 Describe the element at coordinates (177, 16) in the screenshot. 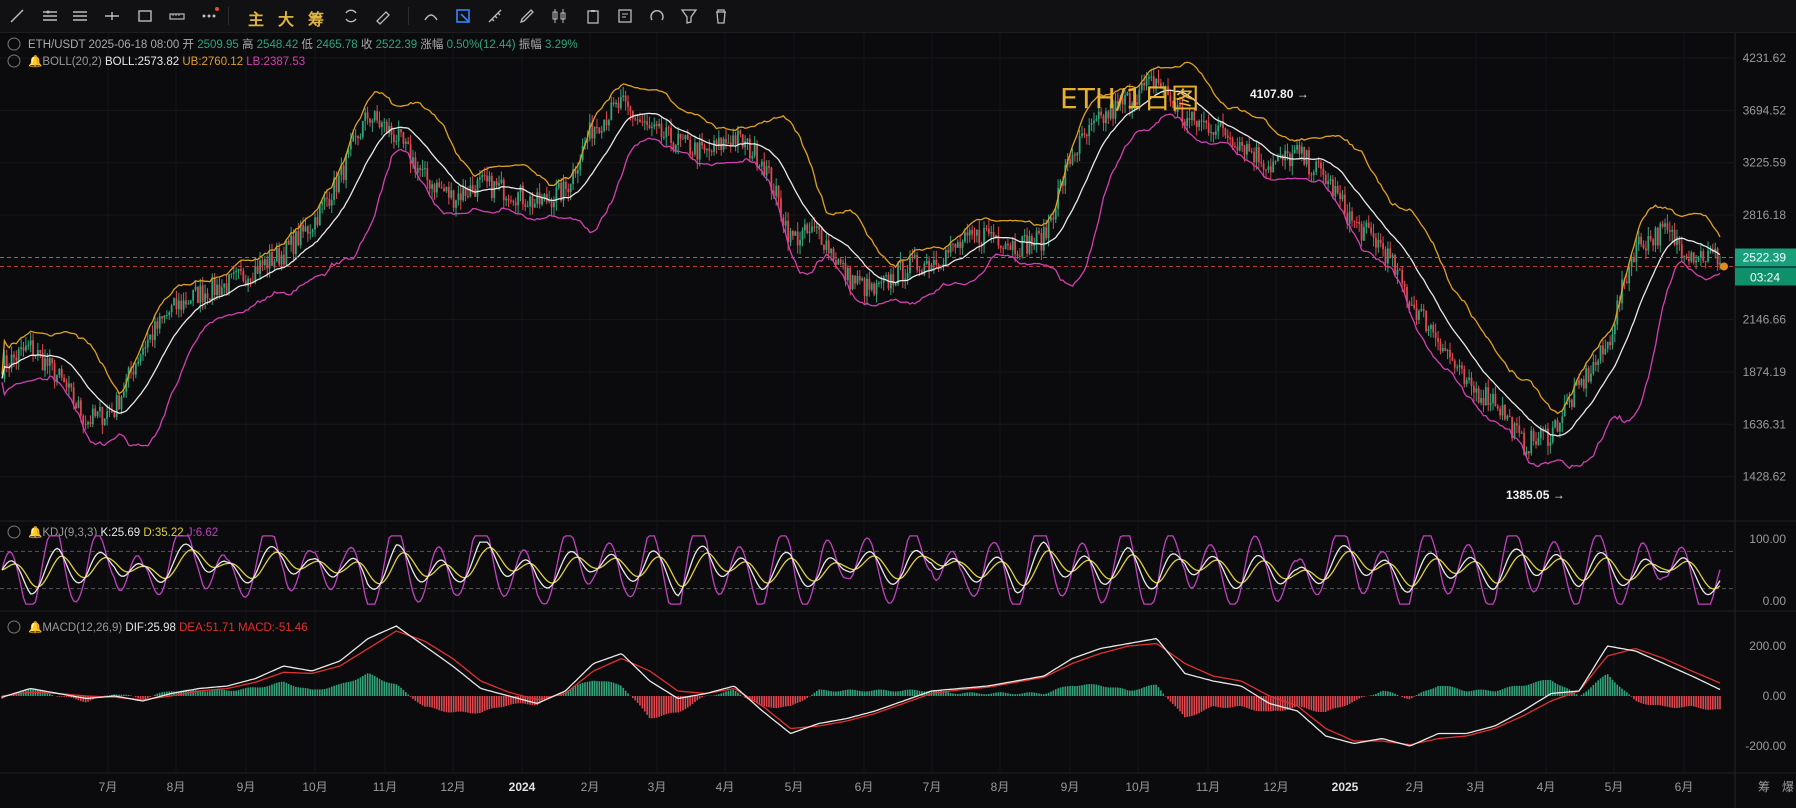

I see `measure-icon` at that location.